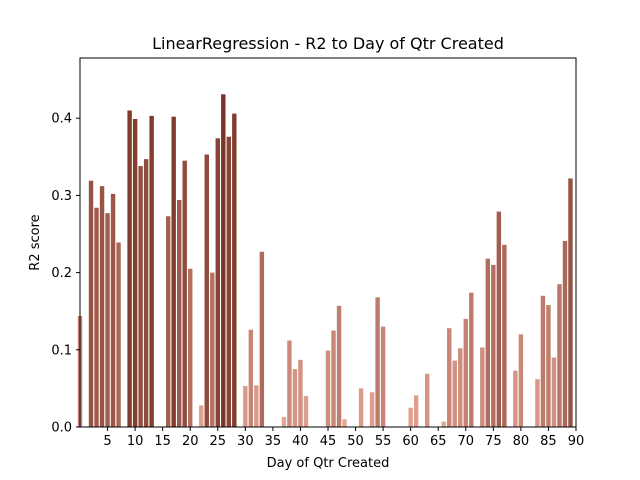 This screenshot has width=640, height=480. What do you see at coordinates (61, 273) in the screenshot?
I see `y-tick-label: 0.2` at bounding box center [61, 273].